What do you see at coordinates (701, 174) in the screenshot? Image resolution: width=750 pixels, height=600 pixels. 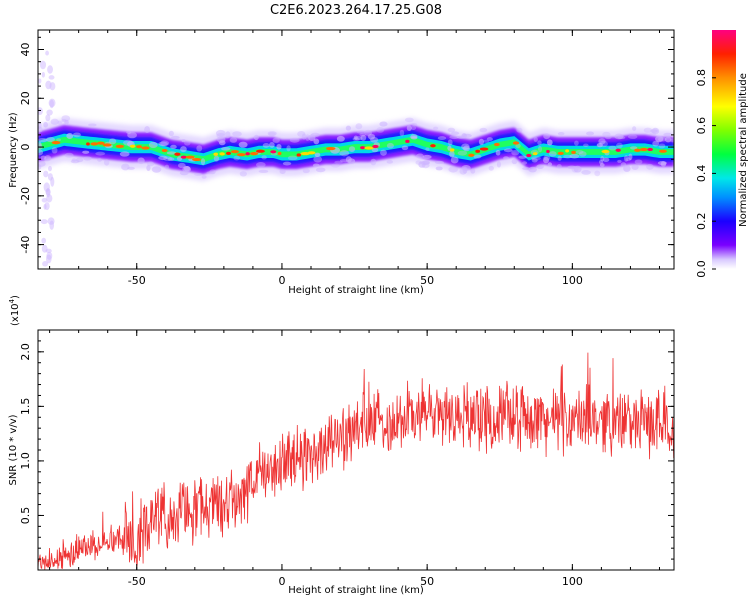 I see `colorbar-tick-label: 0.4` at bounding box center [701, 174].